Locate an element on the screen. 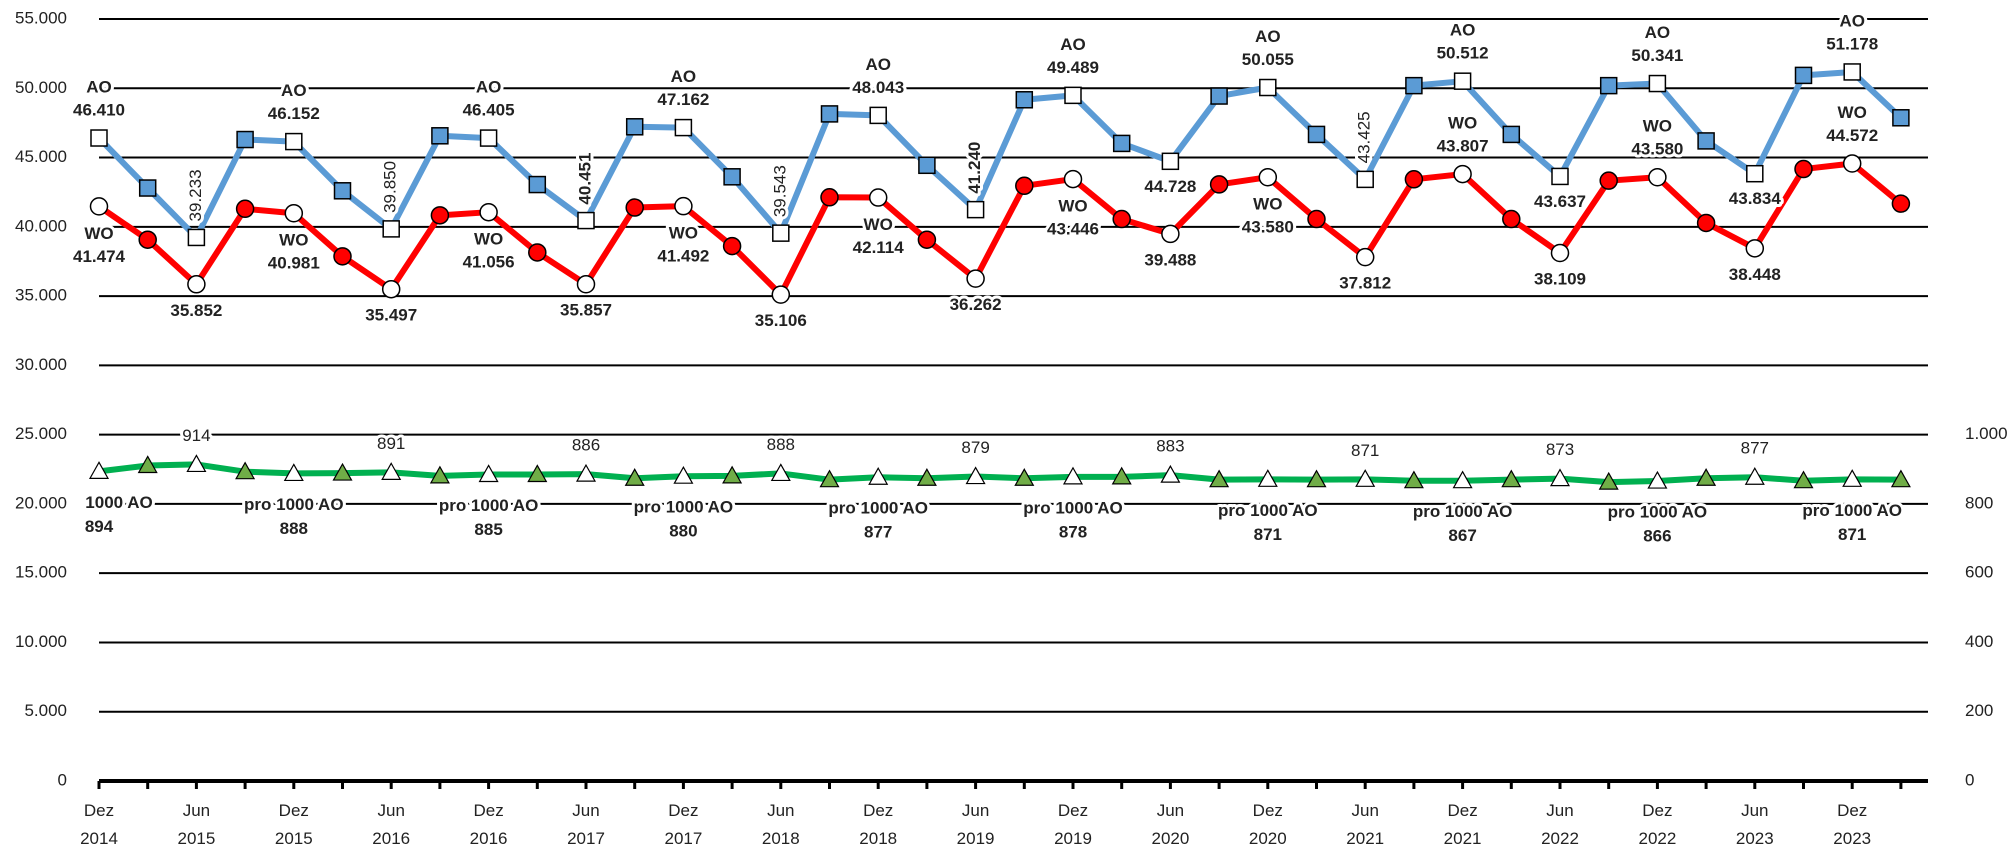  x-tick-label: Jun 2021 is located at coordinates (1365, 824).